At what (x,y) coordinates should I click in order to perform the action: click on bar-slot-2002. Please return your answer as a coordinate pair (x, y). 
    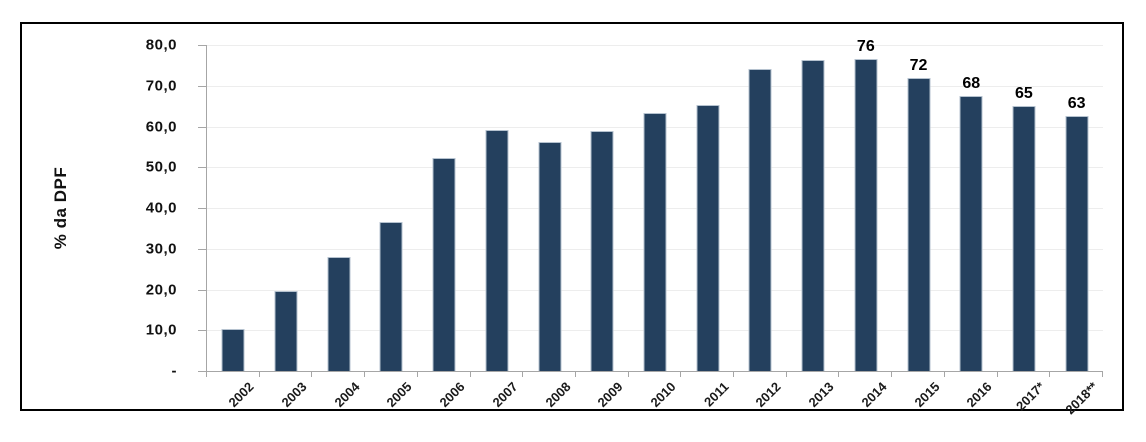
    Looking at the image, I should click on (233, 208).